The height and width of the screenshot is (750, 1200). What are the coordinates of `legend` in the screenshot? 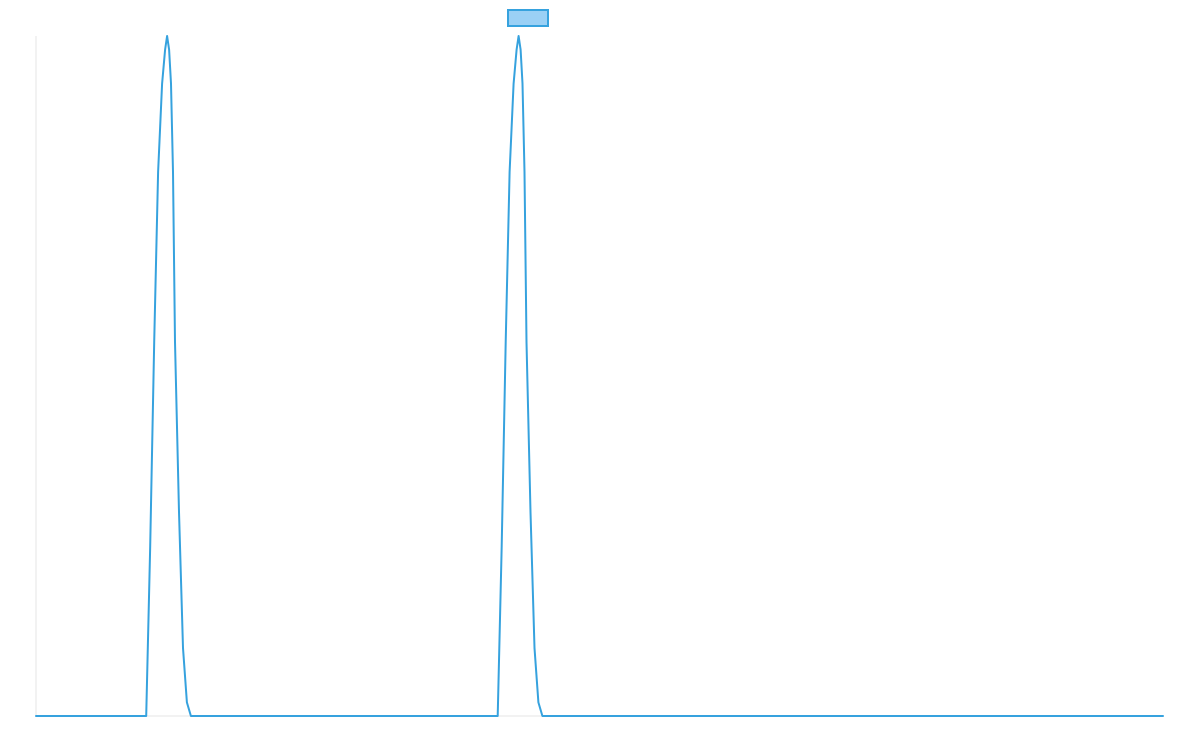 It's located at (528, 18).